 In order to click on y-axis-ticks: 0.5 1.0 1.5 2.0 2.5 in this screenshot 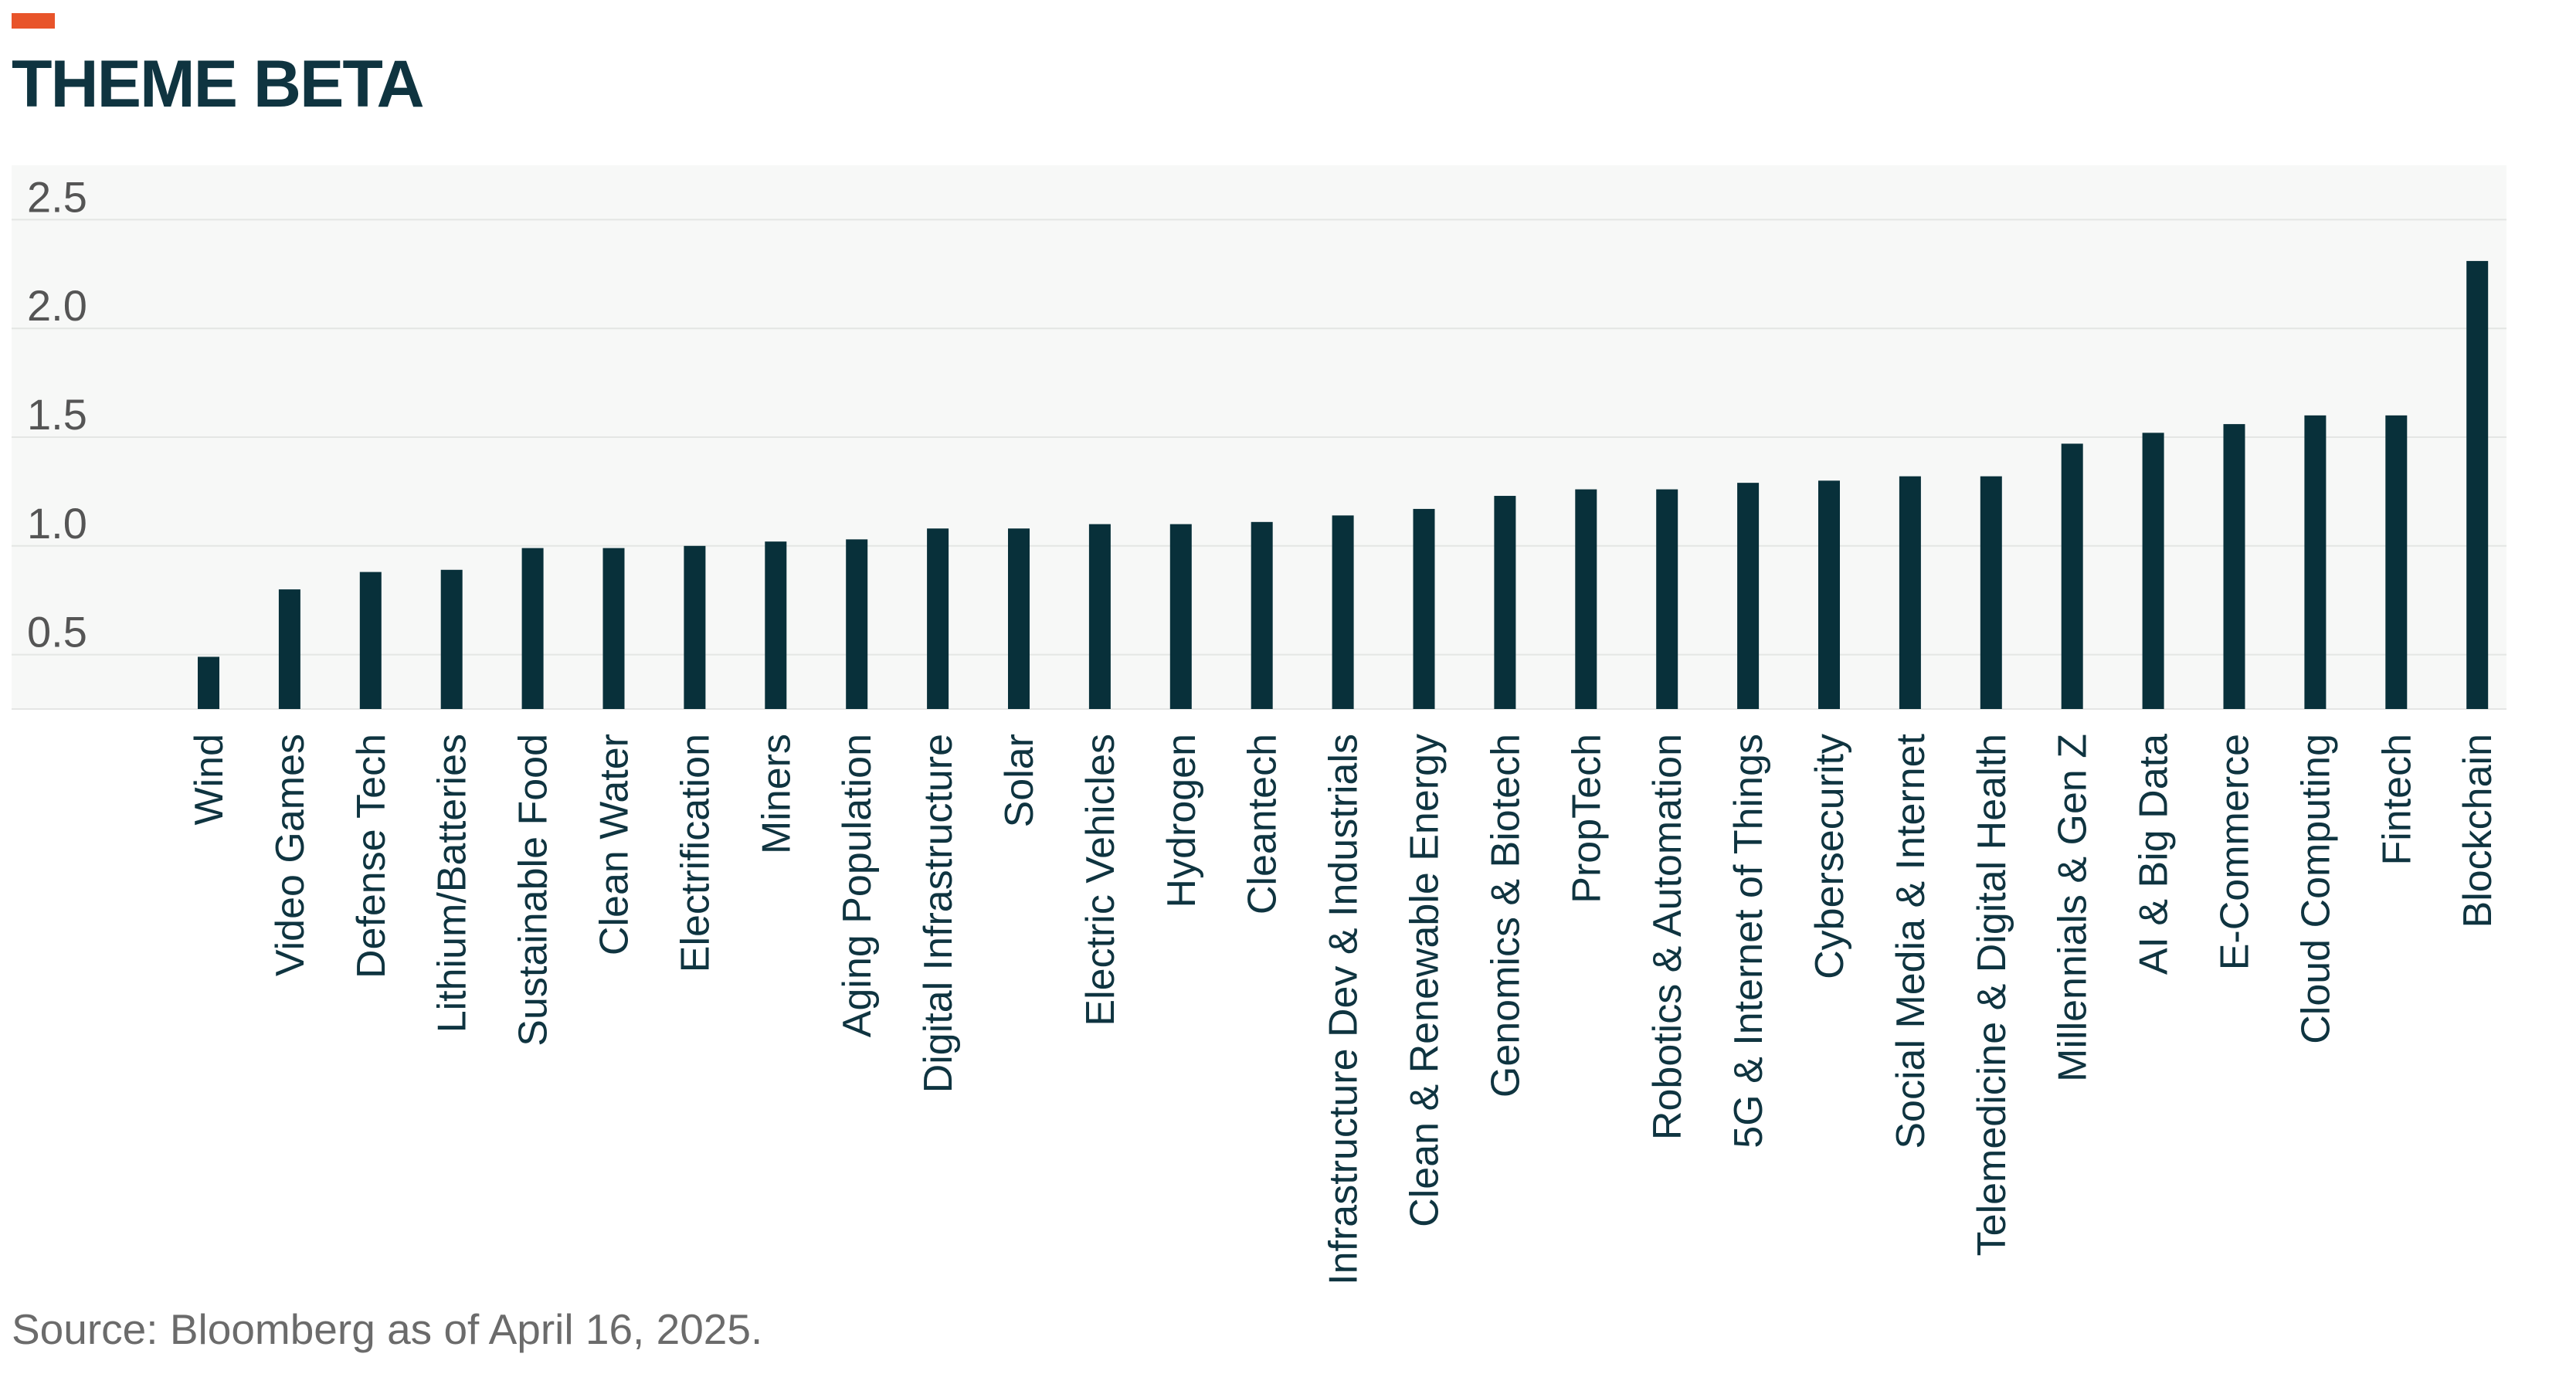, I will do `click(57, 414)`.